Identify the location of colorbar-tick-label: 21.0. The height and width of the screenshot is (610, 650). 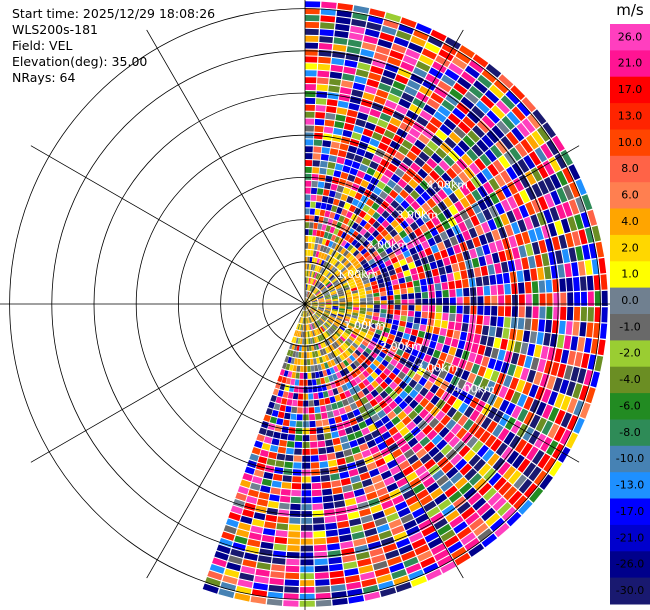
(630, 63).